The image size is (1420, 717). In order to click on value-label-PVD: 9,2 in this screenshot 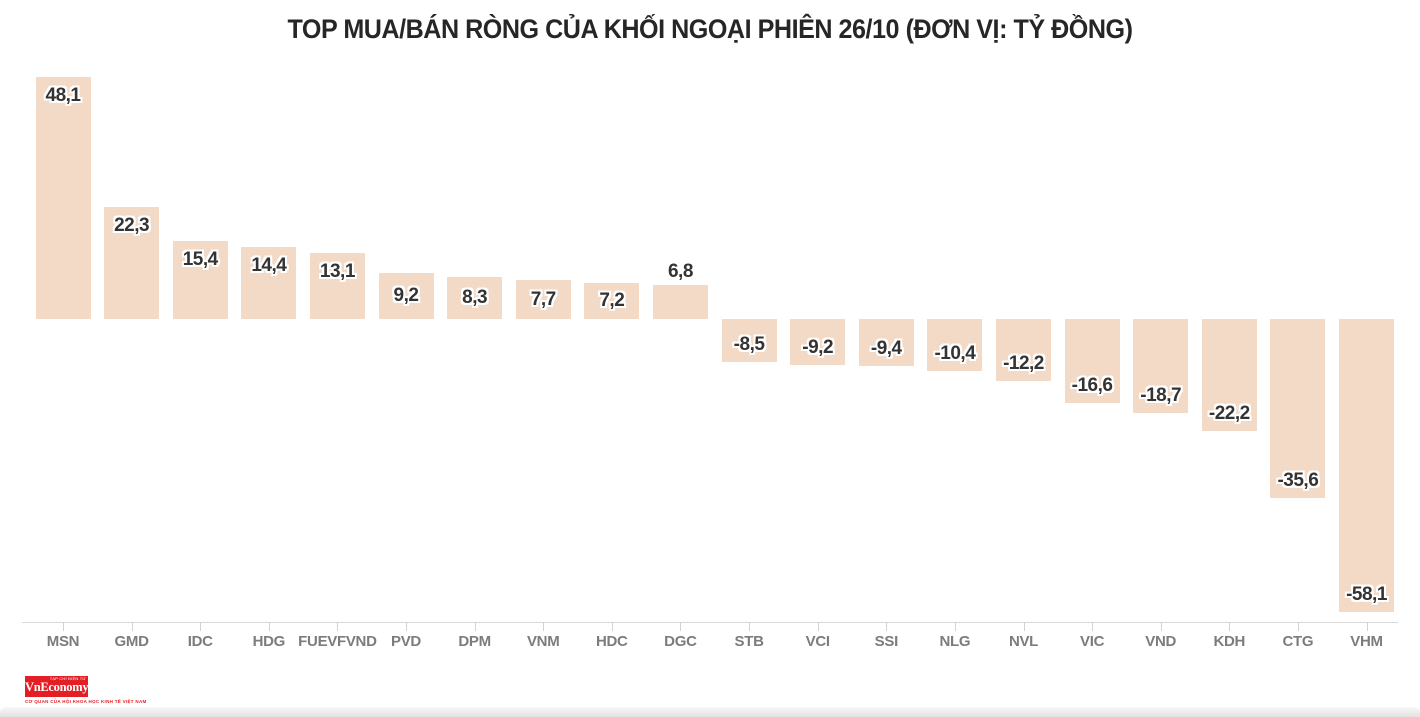, I will do `click(406, 295)`.